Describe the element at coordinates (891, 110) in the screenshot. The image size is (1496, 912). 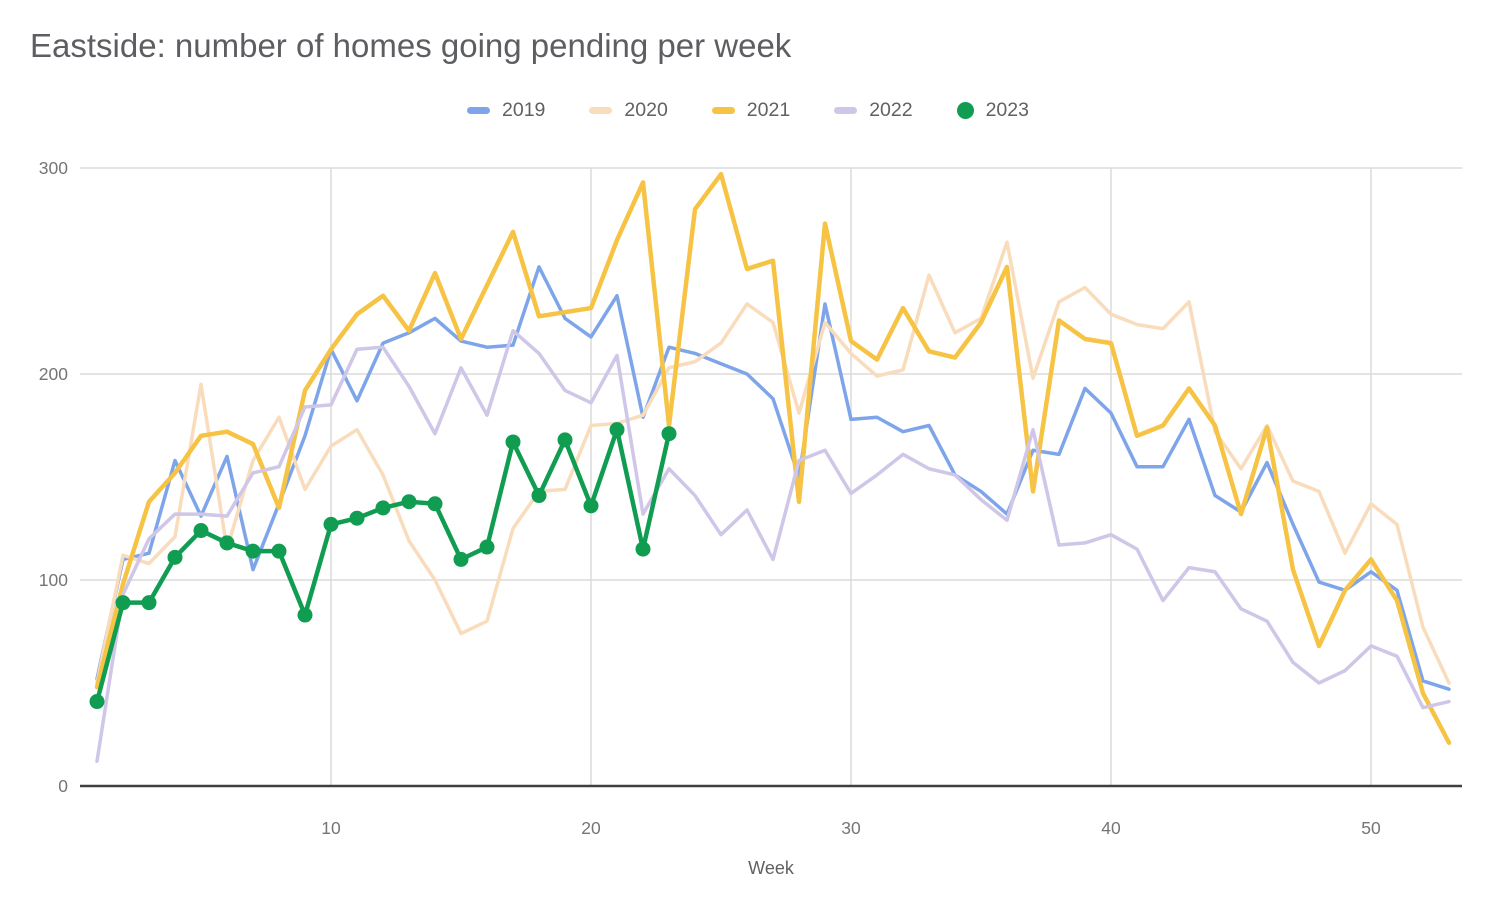
I see `legend-label-2022: 2022` at that location.